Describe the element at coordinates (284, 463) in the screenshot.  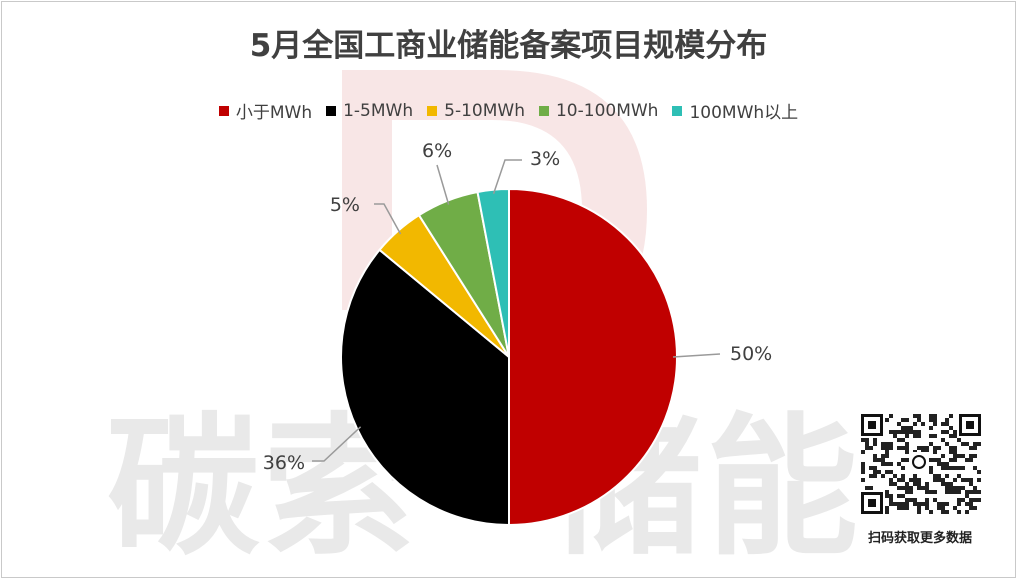
I see `data-label: 36%` at that location.